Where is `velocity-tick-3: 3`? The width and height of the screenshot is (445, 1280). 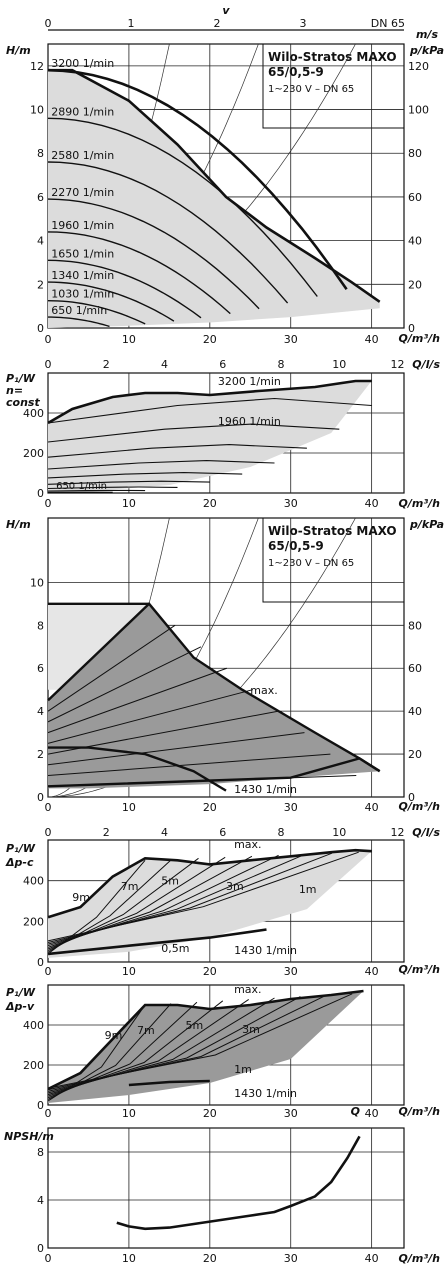
velocity-tick-3: 3 is located at coordinates (303, 23).